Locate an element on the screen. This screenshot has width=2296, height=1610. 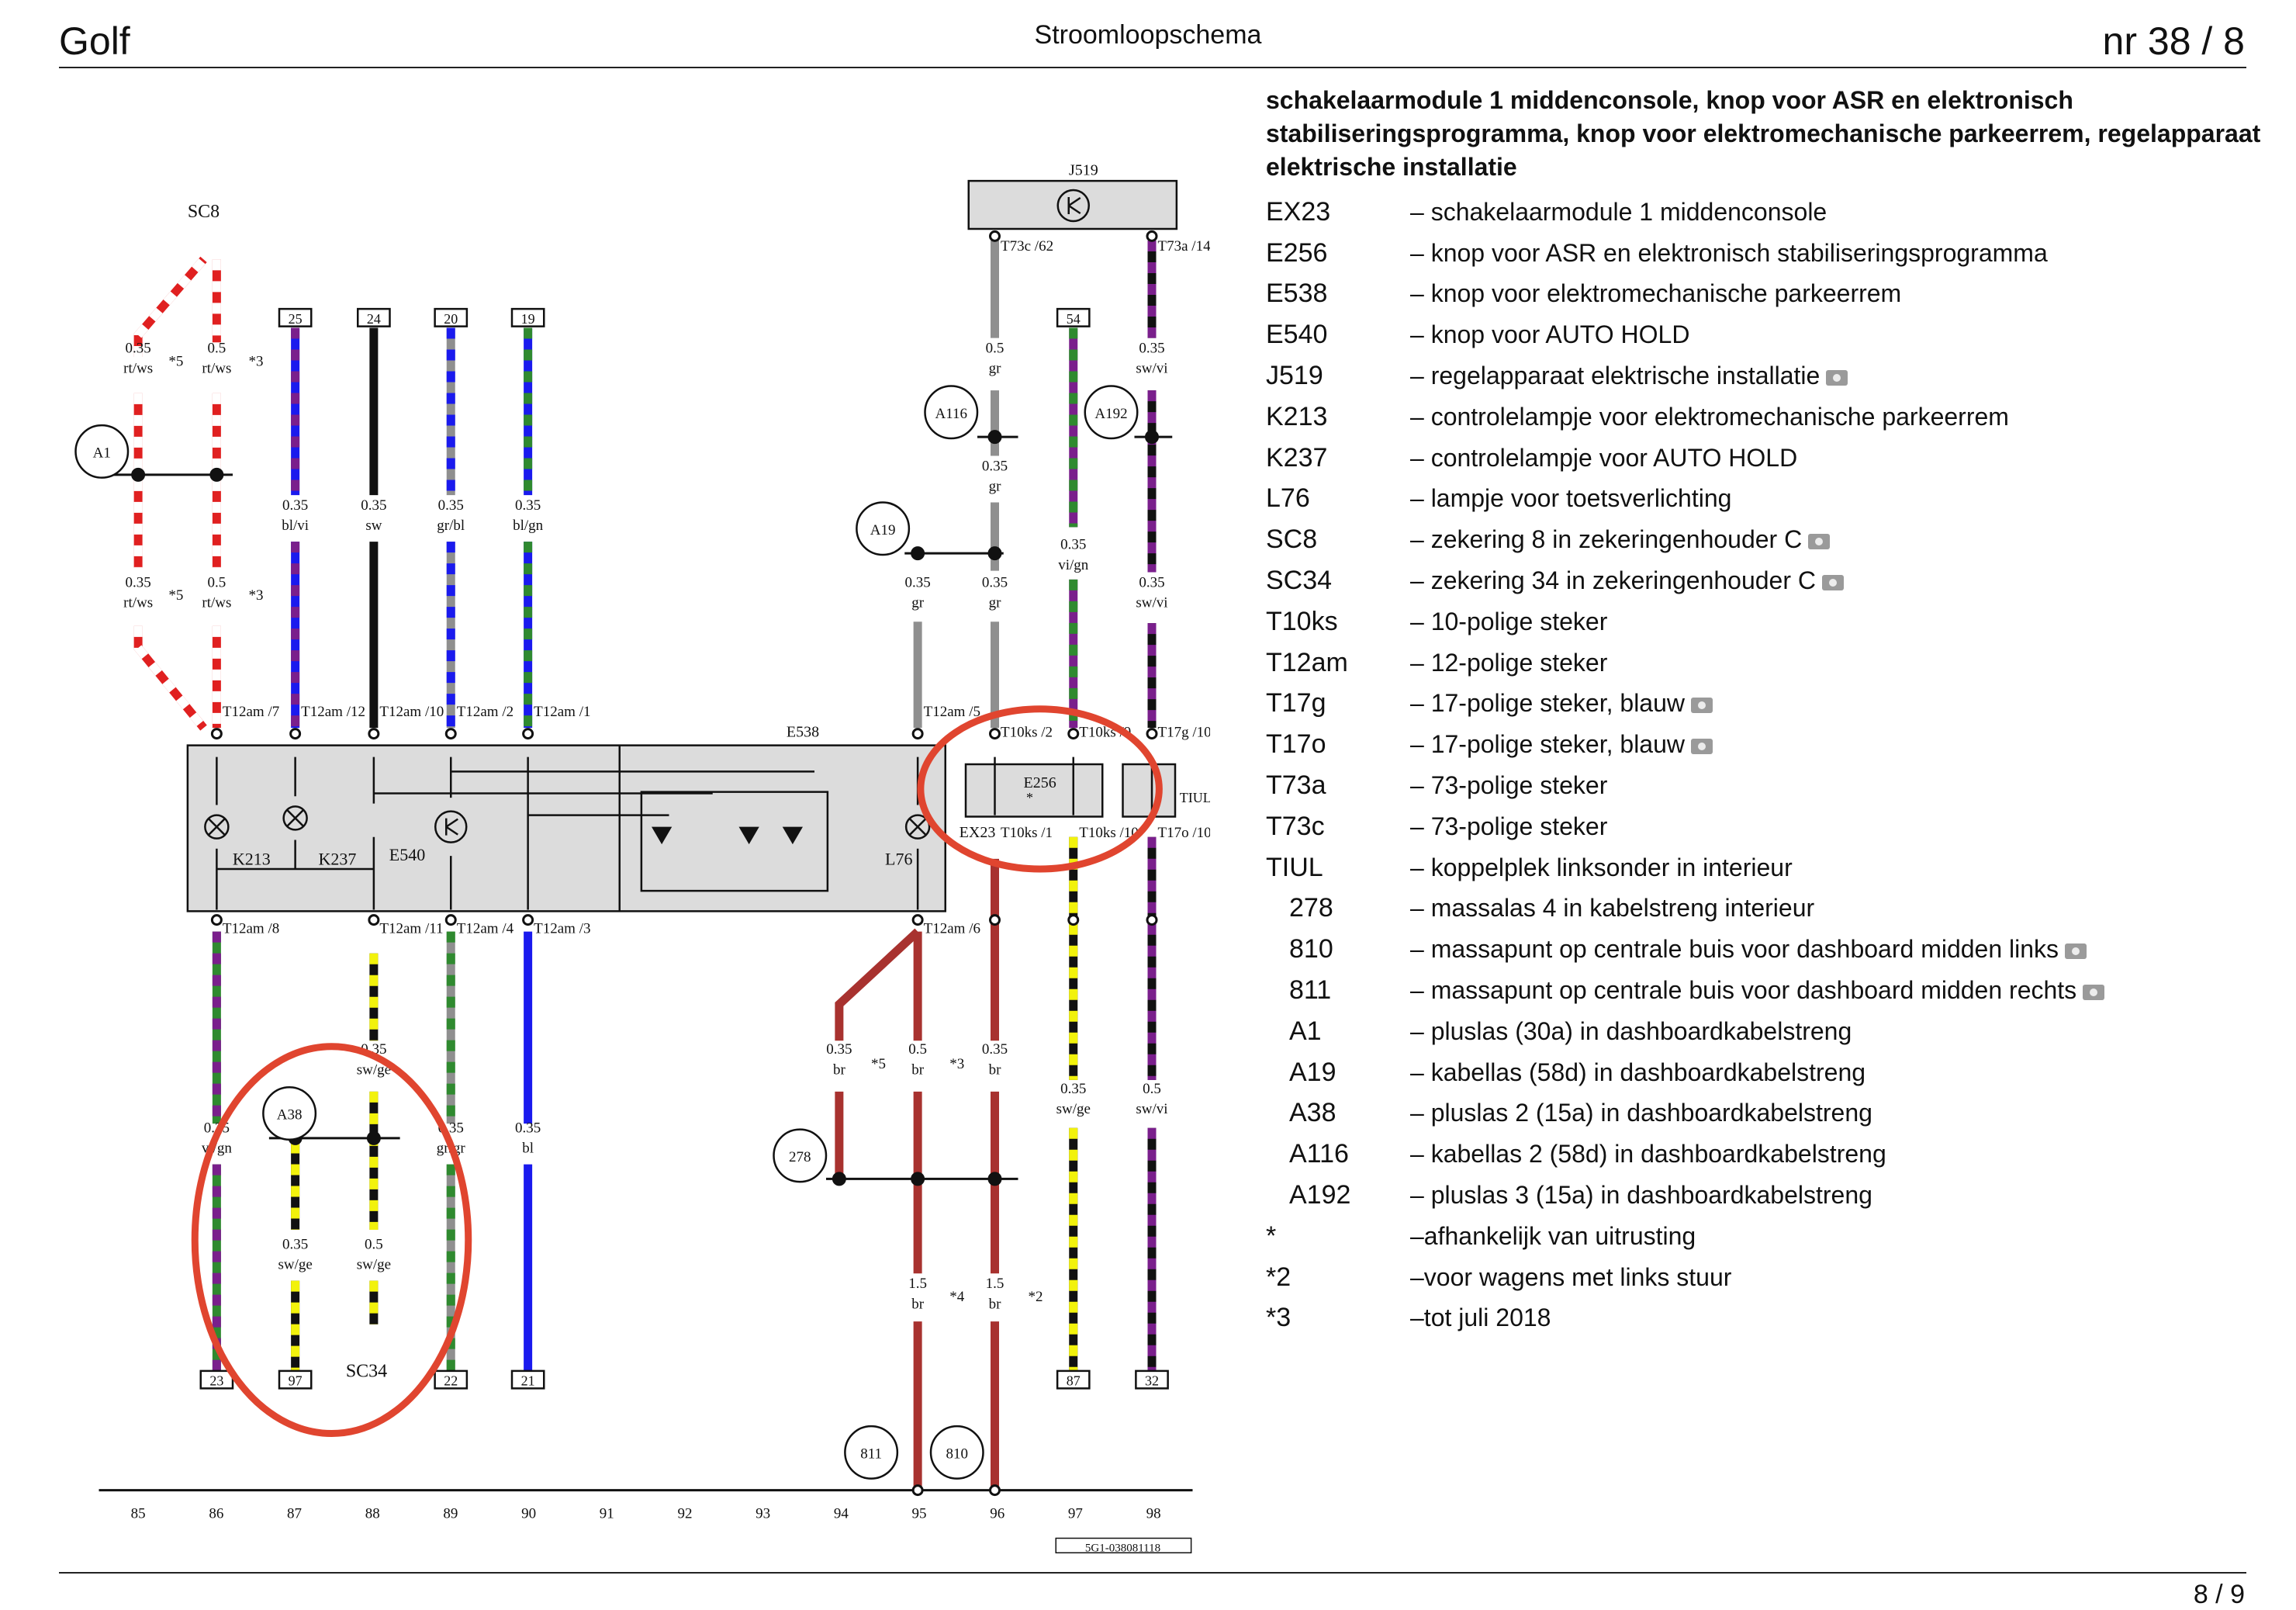
junction-dot is located at coordinates (994, 1179).